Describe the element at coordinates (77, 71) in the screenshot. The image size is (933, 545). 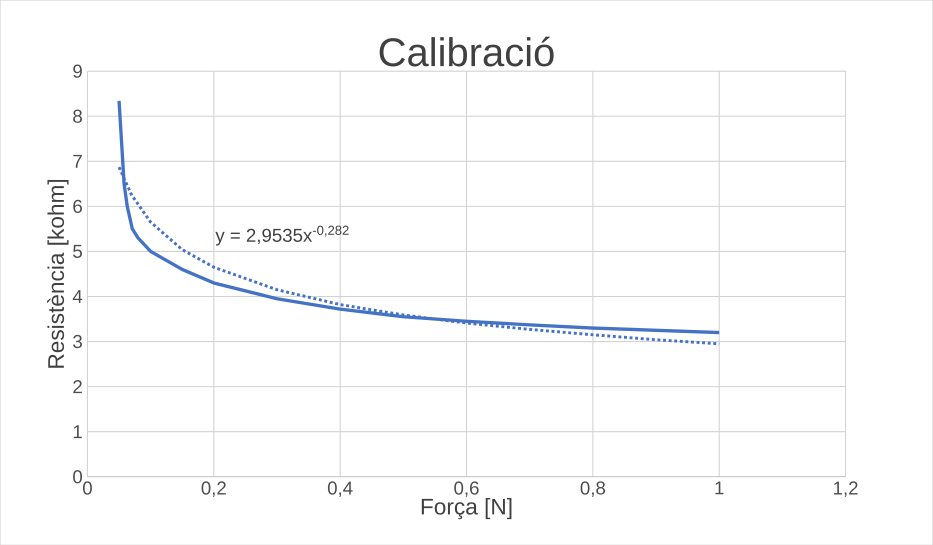
I see `y-tick-label: 9` at that location.